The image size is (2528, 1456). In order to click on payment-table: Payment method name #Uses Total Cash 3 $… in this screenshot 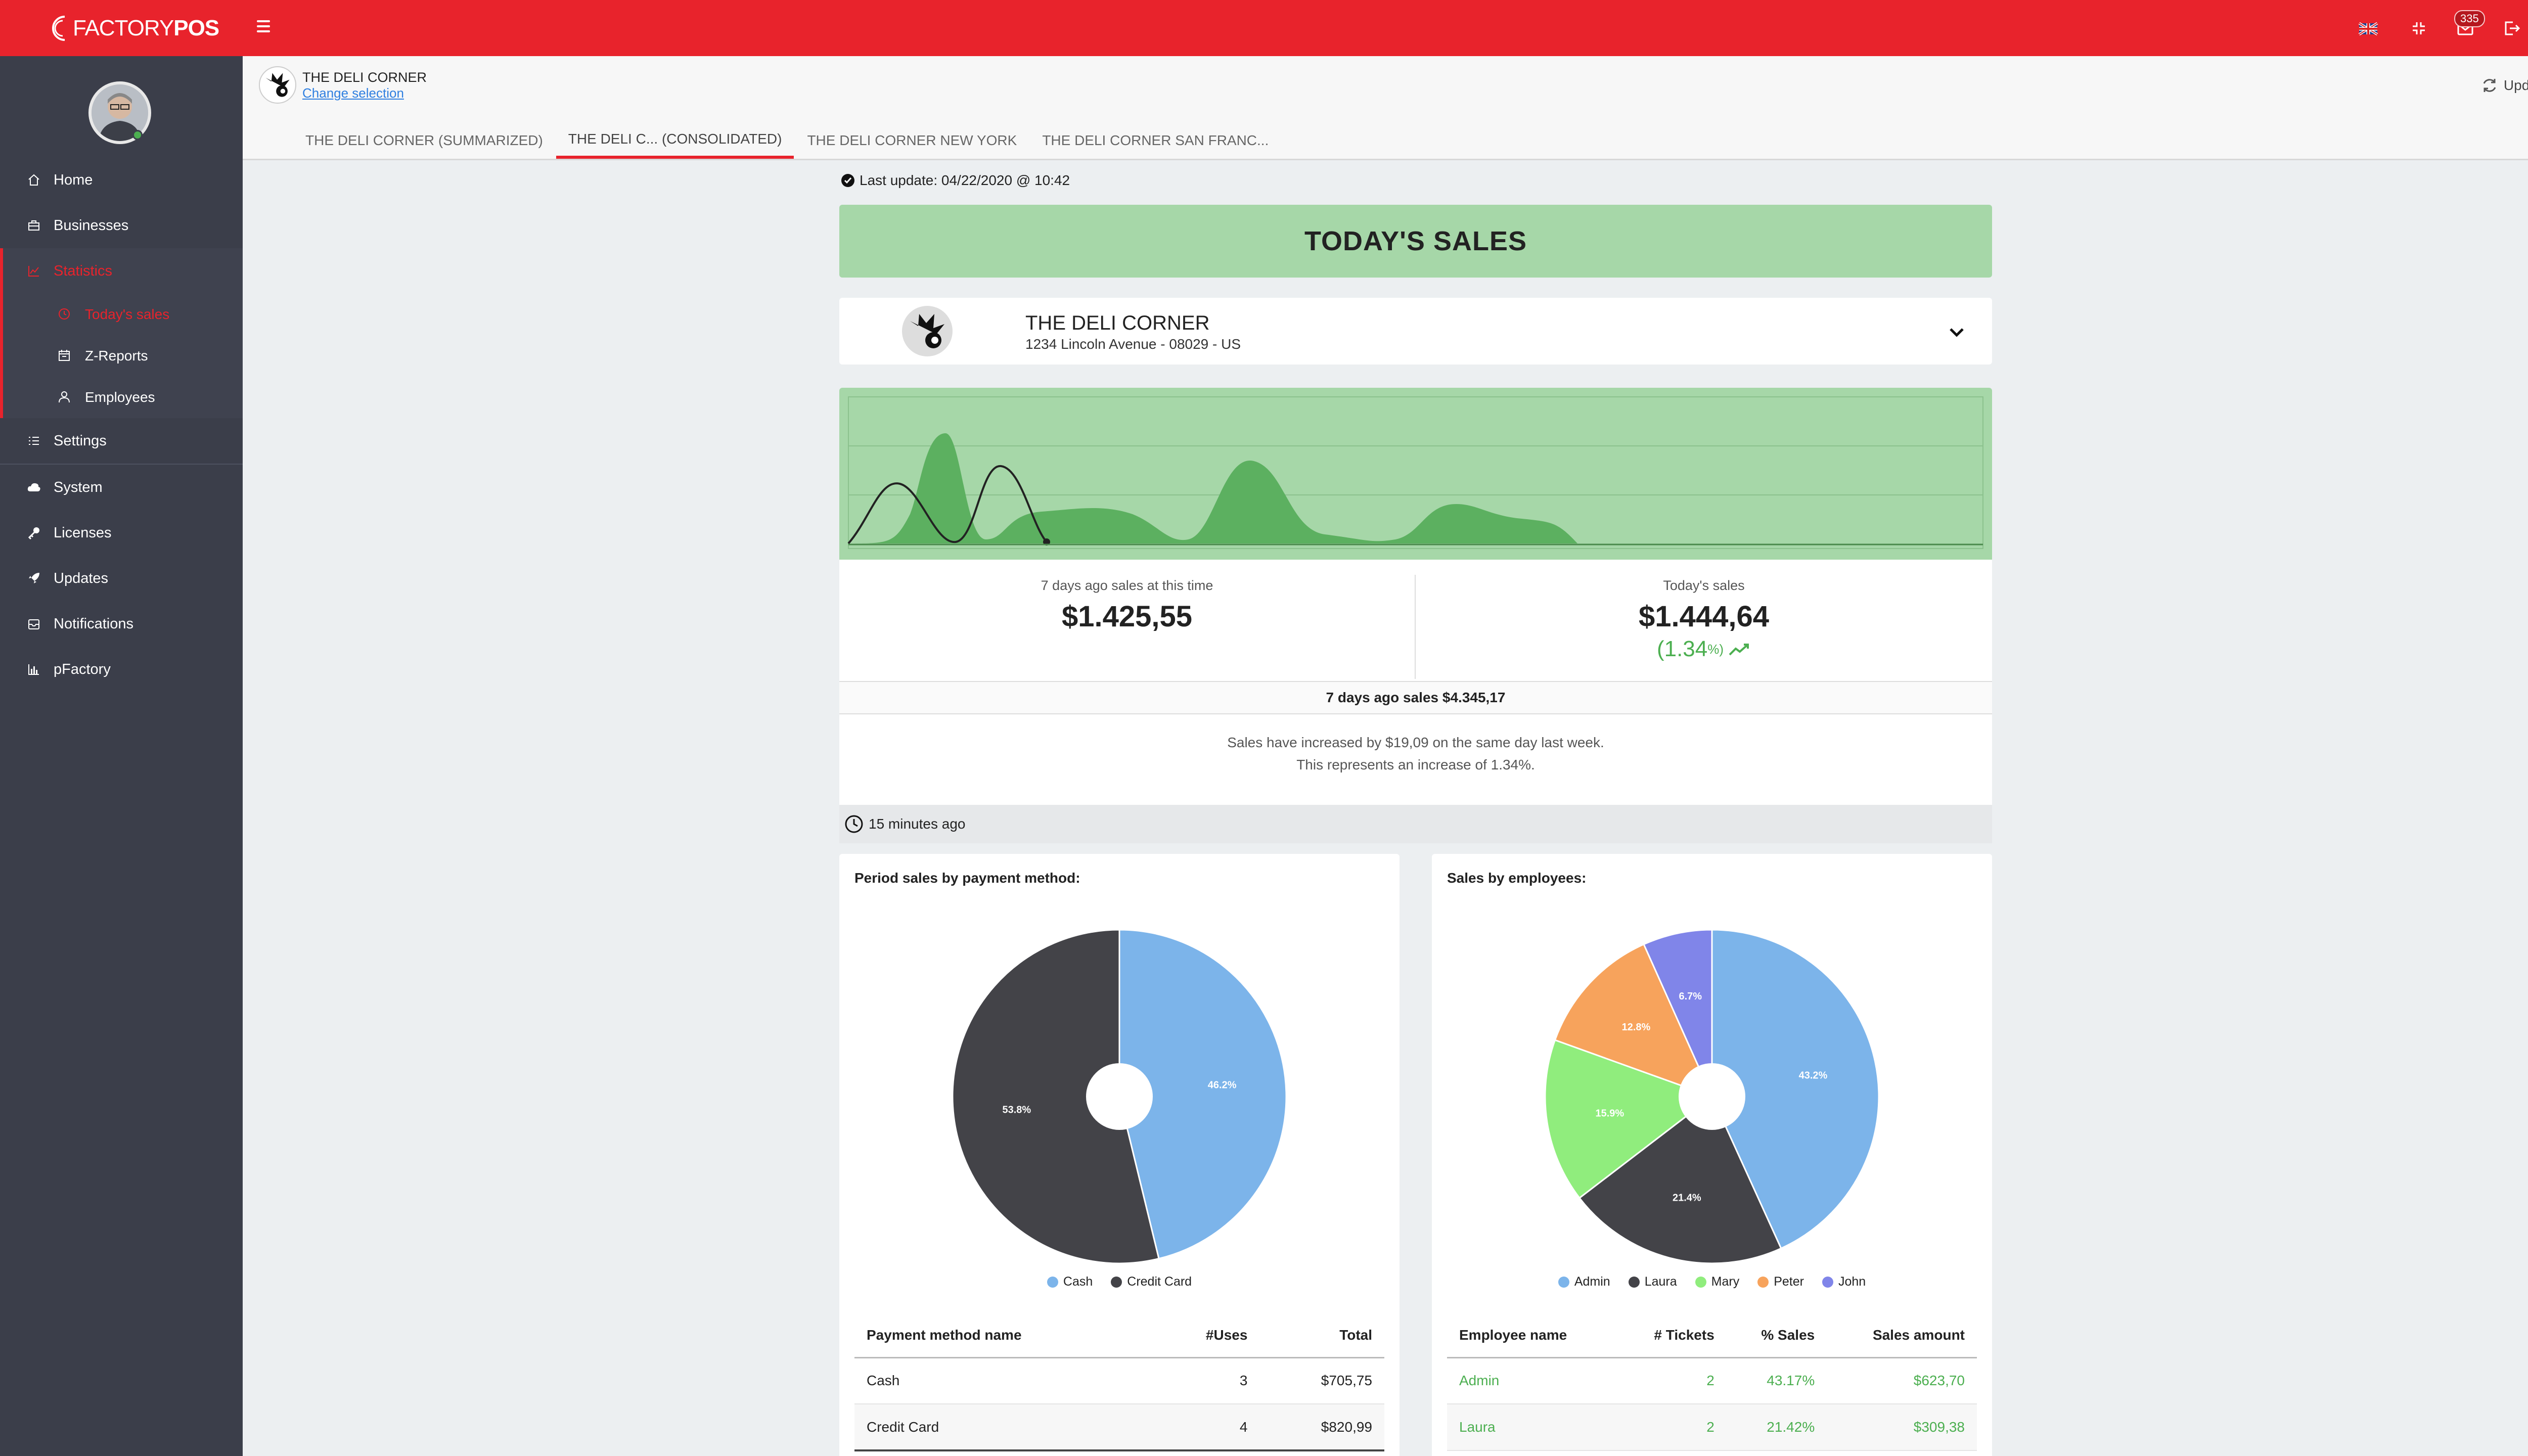, I will do `click(1119, 1382)`.